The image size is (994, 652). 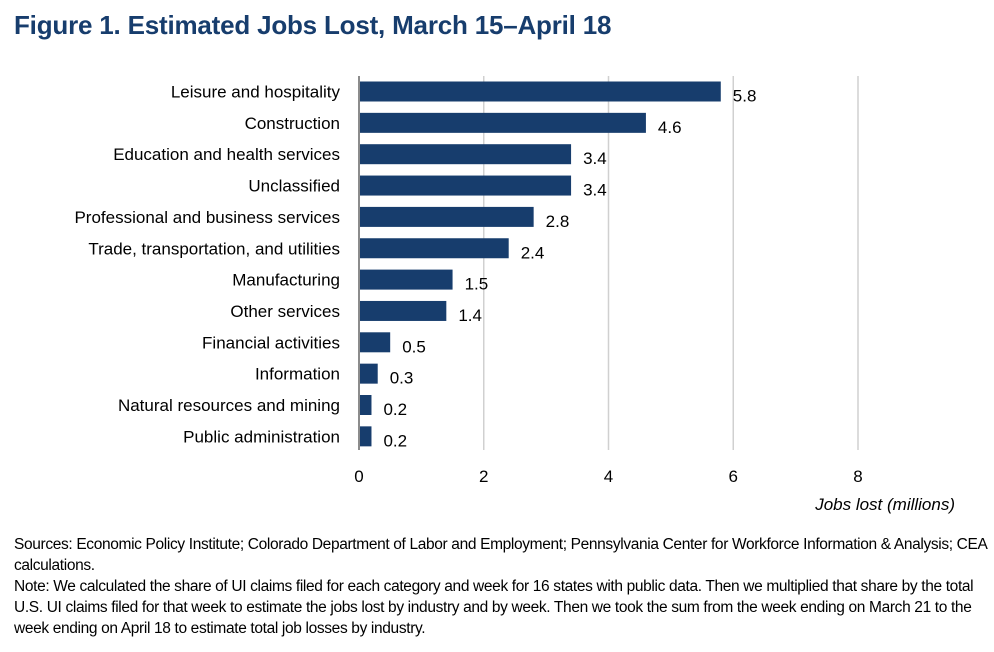 I want to click on category-label: Construction, so click(x=292, y=123).